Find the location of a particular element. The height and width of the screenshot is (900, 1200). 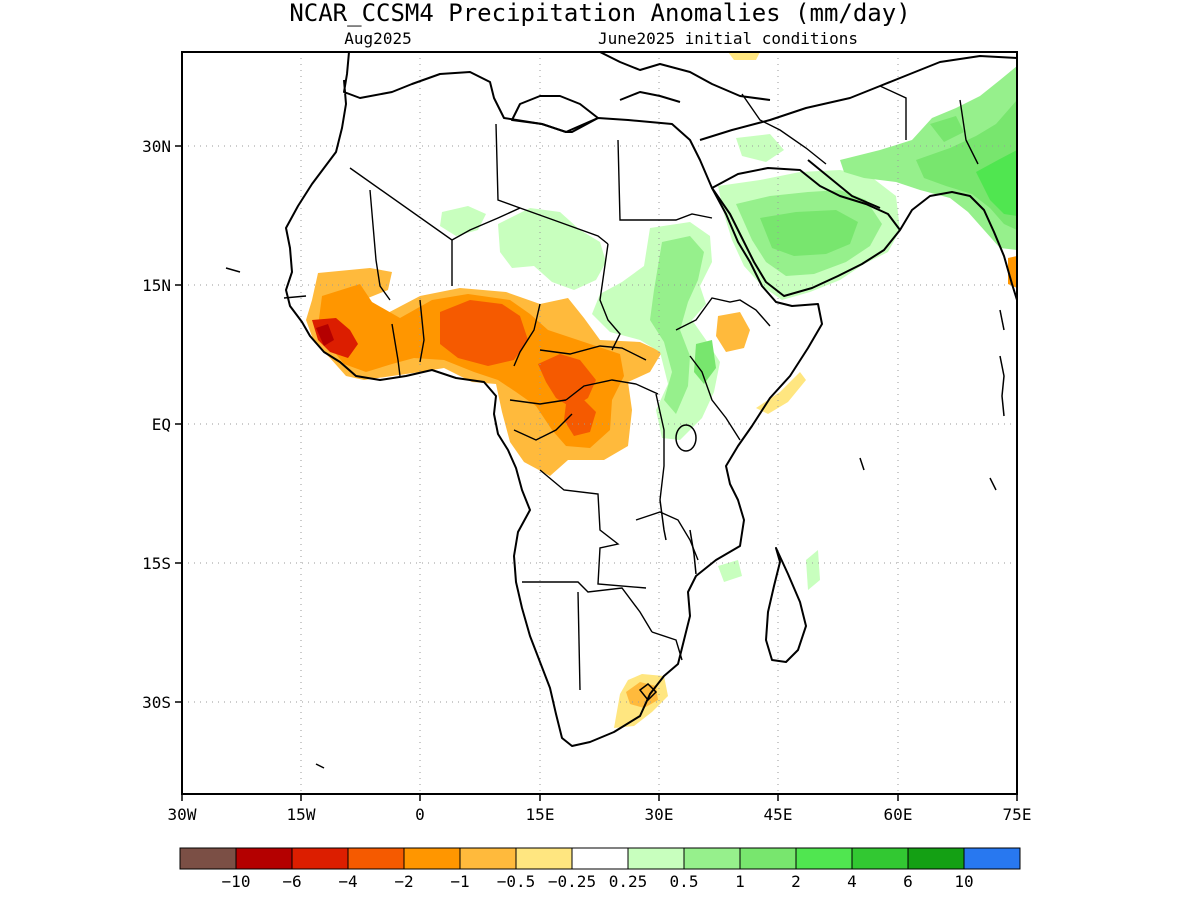

lat-label-15n: 15N is located at coordinates (156, 285).